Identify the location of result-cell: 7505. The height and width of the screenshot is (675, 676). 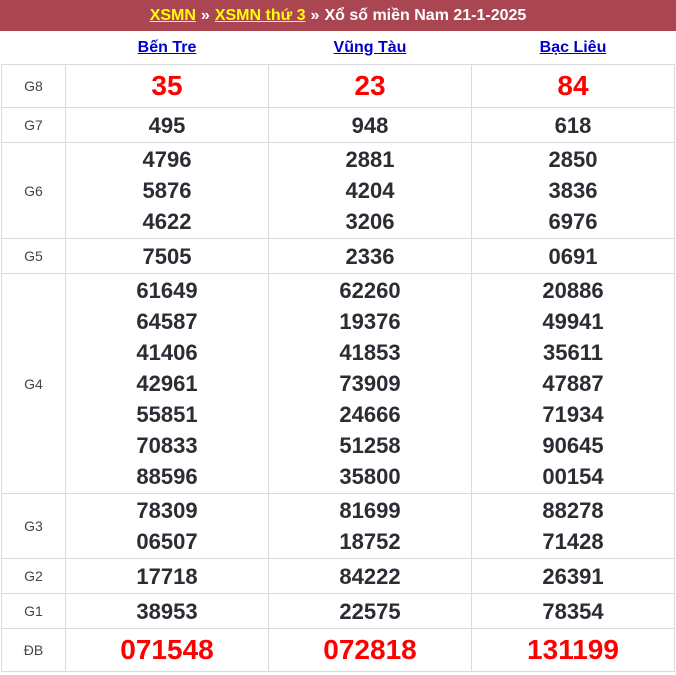
(167, 256).